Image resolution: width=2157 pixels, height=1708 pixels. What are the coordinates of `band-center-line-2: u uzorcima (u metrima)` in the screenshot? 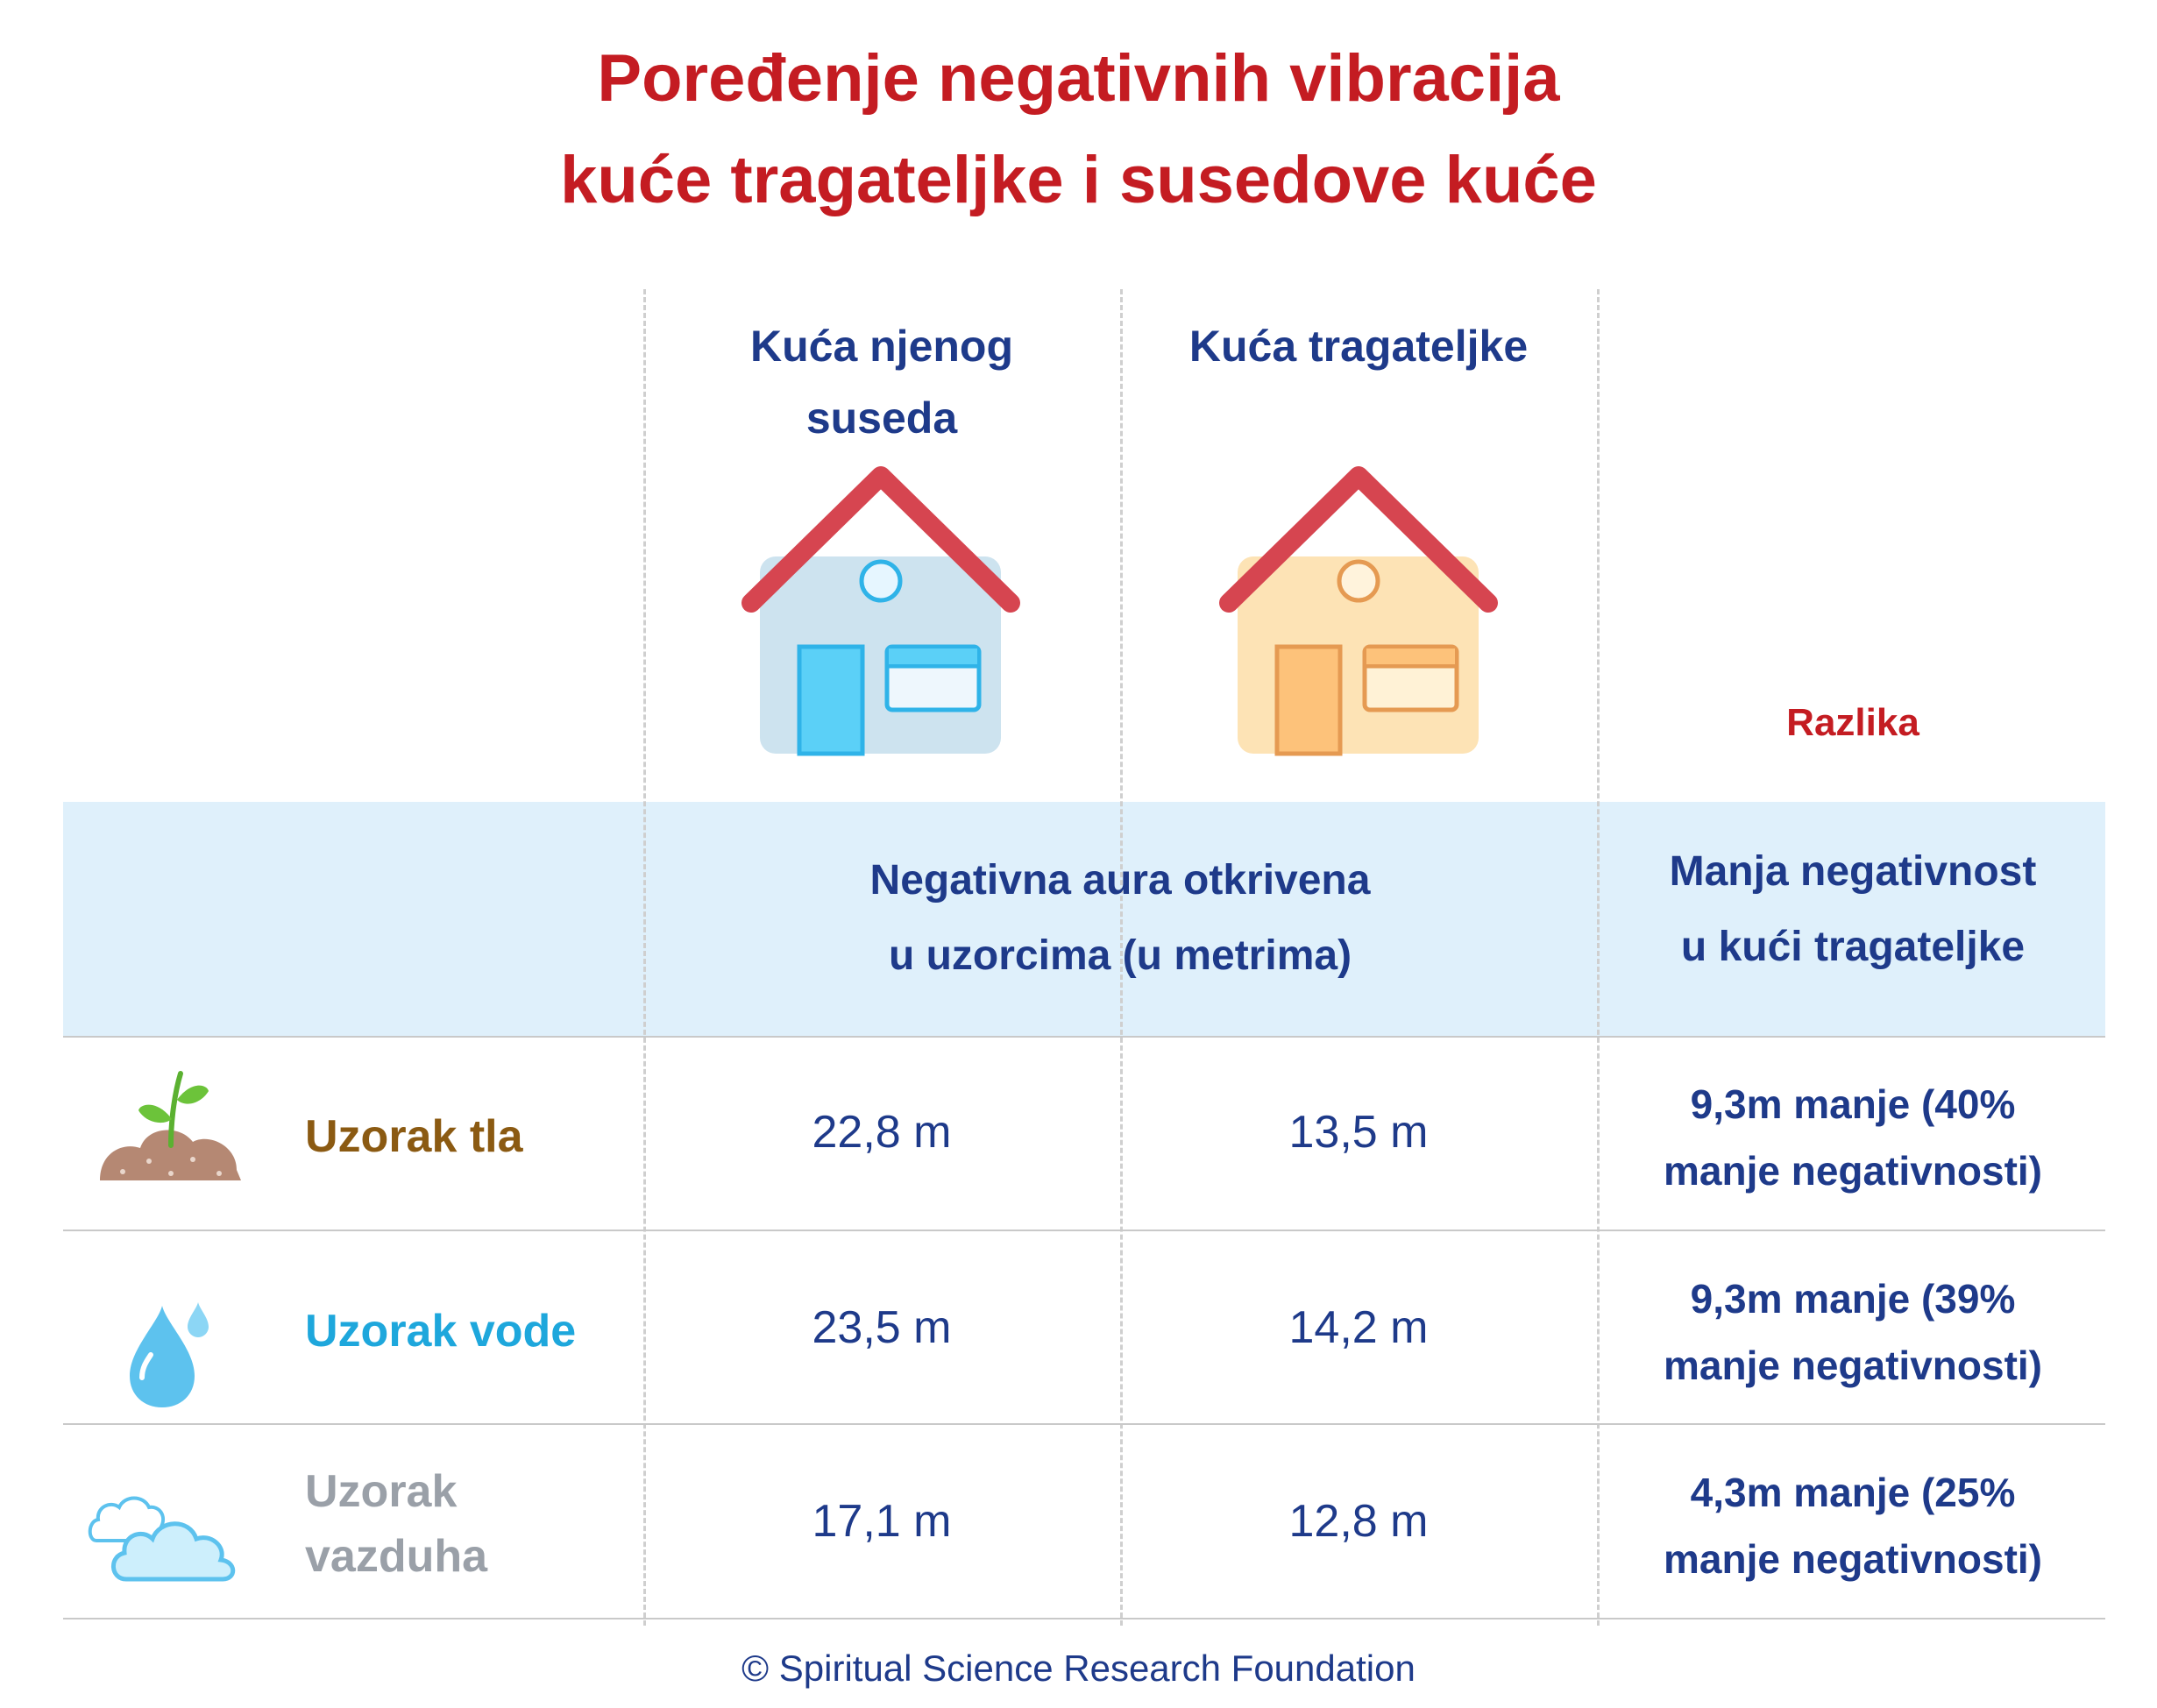 It's located at (1120, 955).